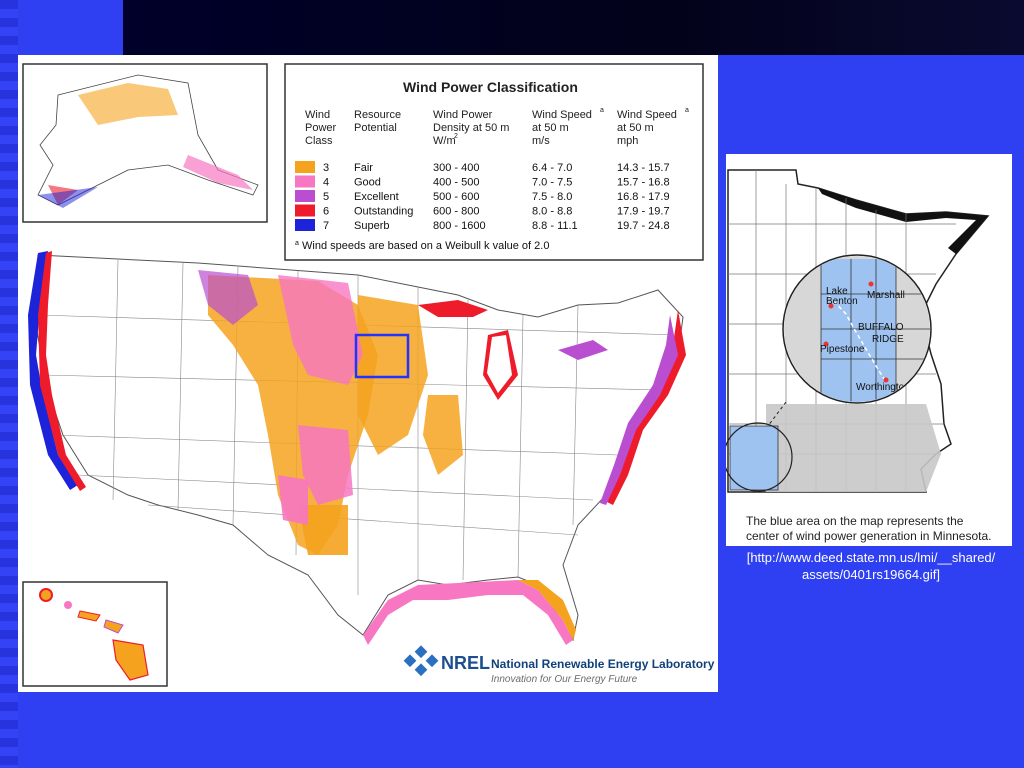  Describe the element at coordinates (842, 301) in the screenshot. I see `label-benton: Benton` at that location.